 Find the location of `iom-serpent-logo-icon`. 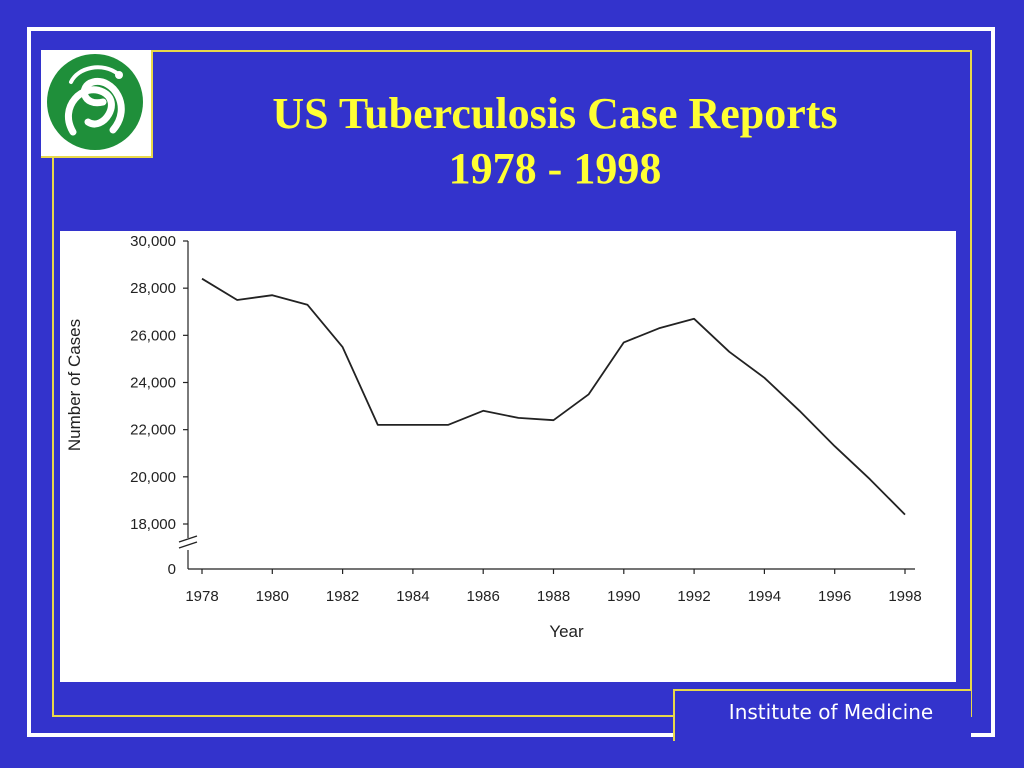

iom-serpent-logo-icon is located at coordinates (95, 102).